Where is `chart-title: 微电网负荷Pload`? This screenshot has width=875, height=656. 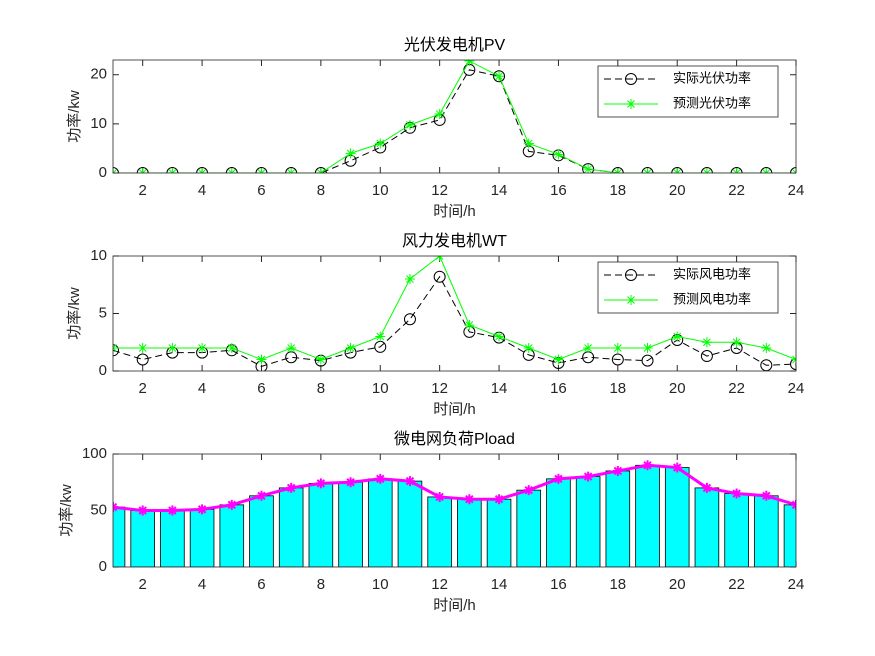
chart-title: 微电网负荷Pload is located at coordinates (454, 439).